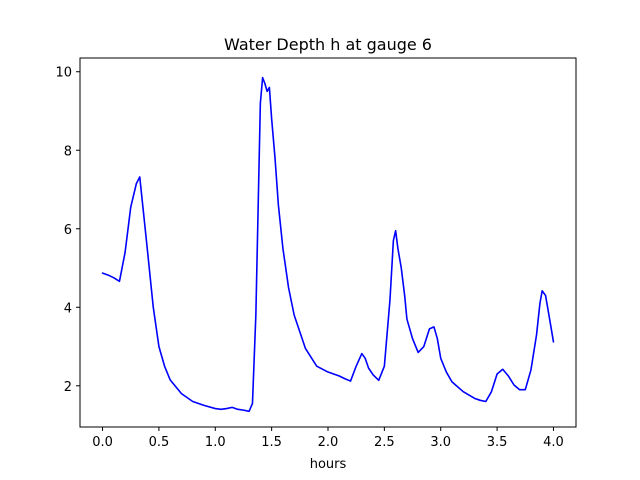 The width and height of the screenshot is (640, 480). I want to click on x-tick-label: 2.0, so click(328, 442).